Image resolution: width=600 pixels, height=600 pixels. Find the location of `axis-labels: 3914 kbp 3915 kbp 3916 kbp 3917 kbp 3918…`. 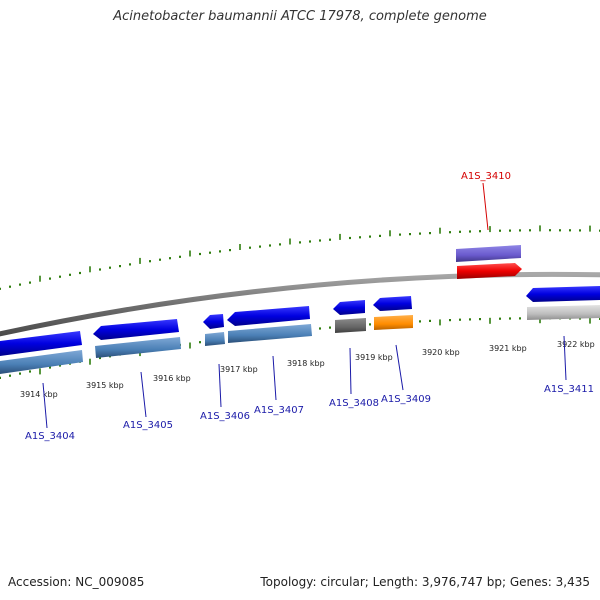

axis-labels: 3914 kbp 3915 kbp 3916 kbp 3917 kbp 3918… is located at coordinates (307, 369).